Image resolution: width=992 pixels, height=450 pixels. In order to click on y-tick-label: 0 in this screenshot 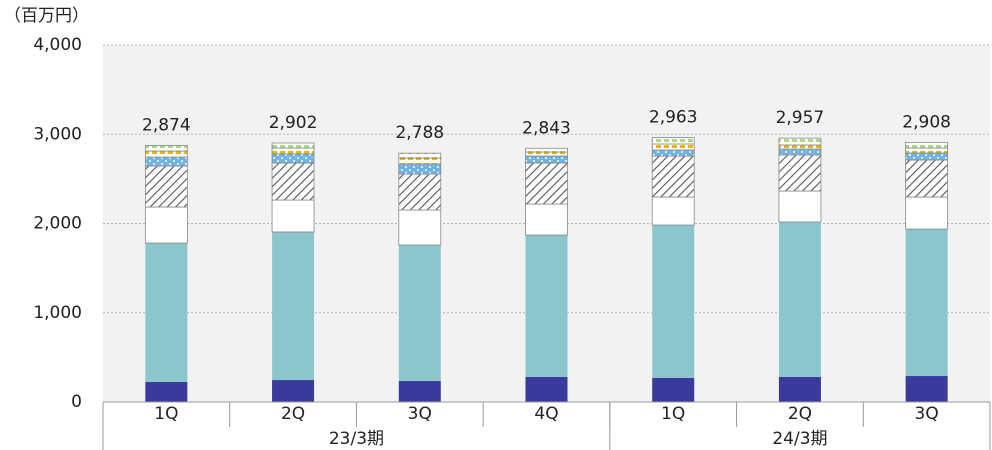, I will do `click(76, 402)`.